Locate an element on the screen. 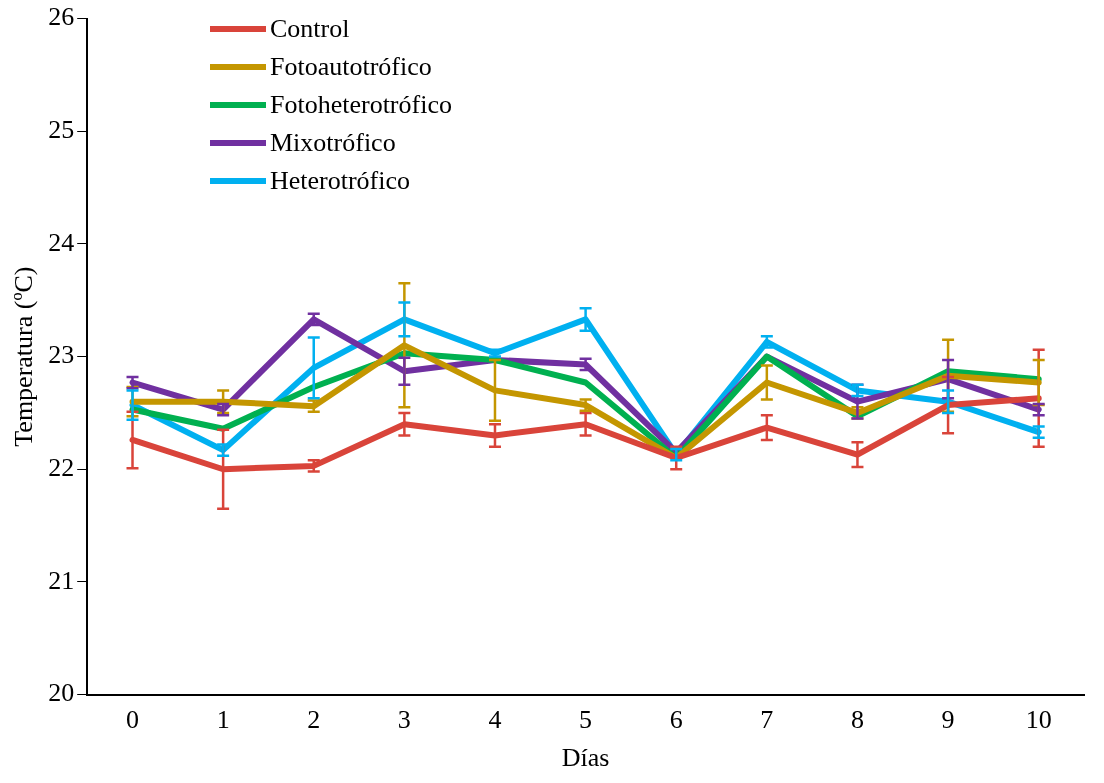 This screenshot has width=1104, height=783. legend-label: Heterotrófico is located at coordinates (340, 181).